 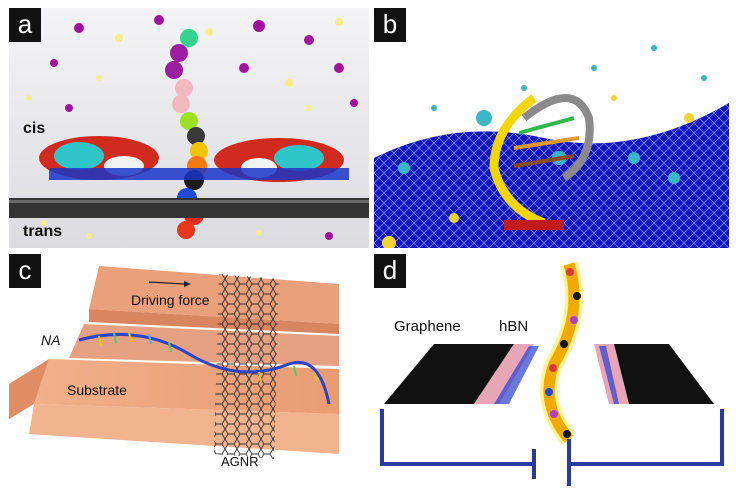 What do you see at coordinates (208, 357) in the screenshot?
I see `nucleotide-ticks` at bounding box center [208, 357].